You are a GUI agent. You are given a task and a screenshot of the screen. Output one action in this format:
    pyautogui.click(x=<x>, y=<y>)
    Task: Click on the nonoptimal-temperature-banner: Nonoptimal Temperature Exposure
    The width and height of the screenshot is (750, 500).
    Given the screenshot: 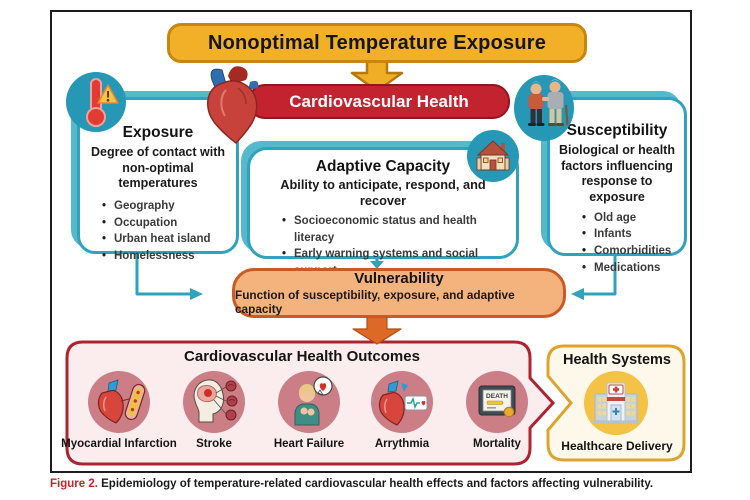 What is the action you would take?
    pyautogui.click(x=377, y=43)
    